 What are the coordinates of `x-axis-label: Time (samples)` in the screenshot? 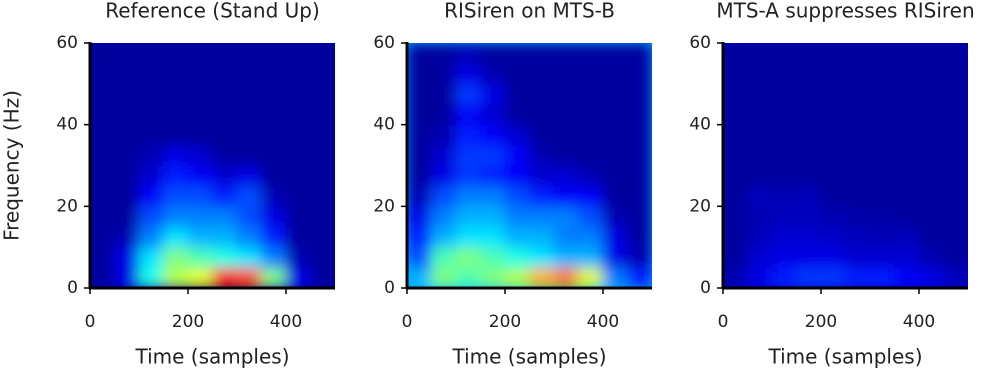 It's located at (528, 357).